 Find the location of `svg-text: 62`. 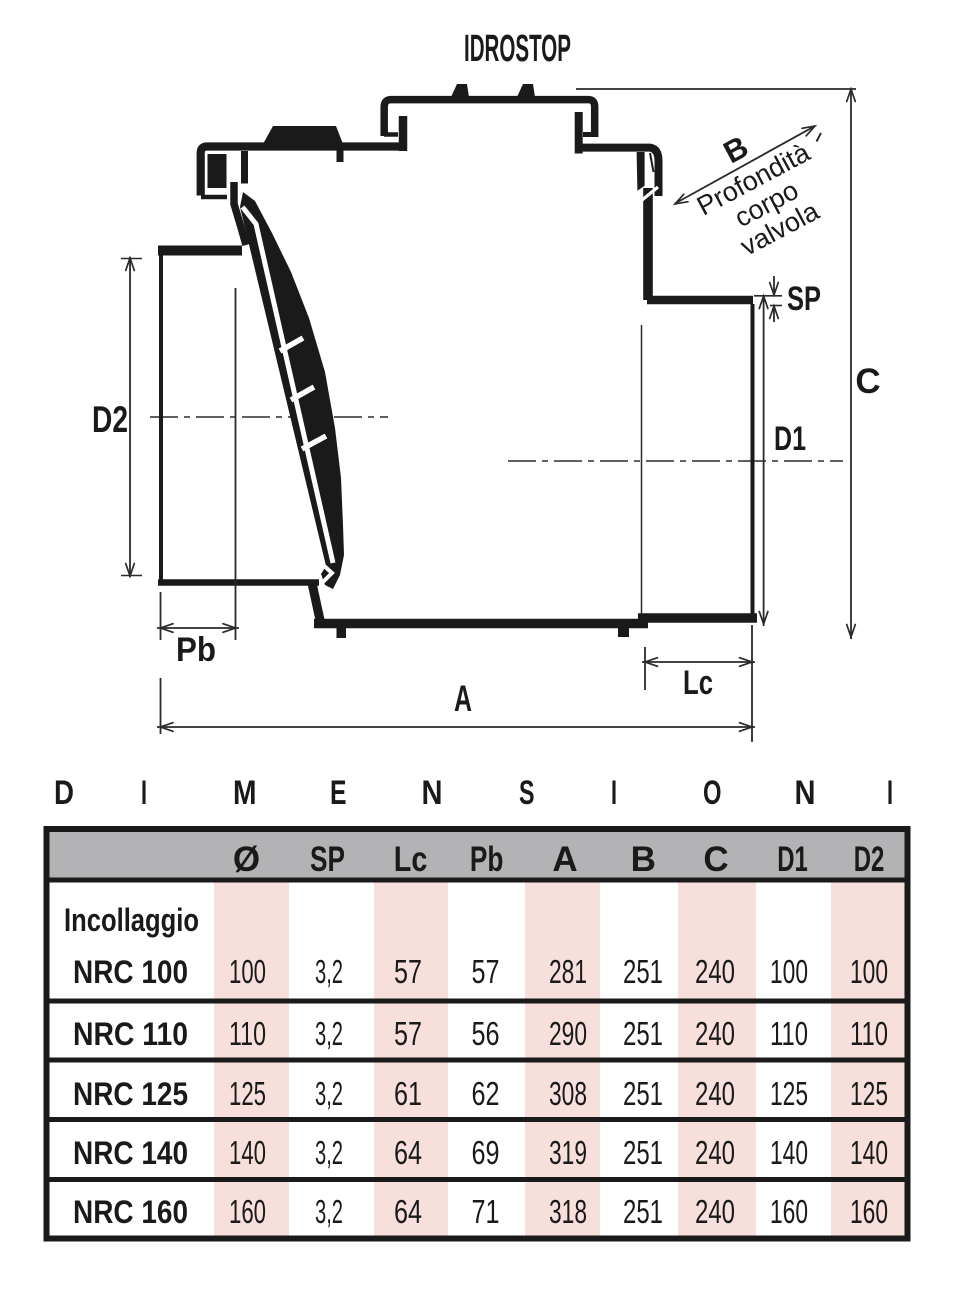

svg-text: 62 is located at coordinates (486, 1093).